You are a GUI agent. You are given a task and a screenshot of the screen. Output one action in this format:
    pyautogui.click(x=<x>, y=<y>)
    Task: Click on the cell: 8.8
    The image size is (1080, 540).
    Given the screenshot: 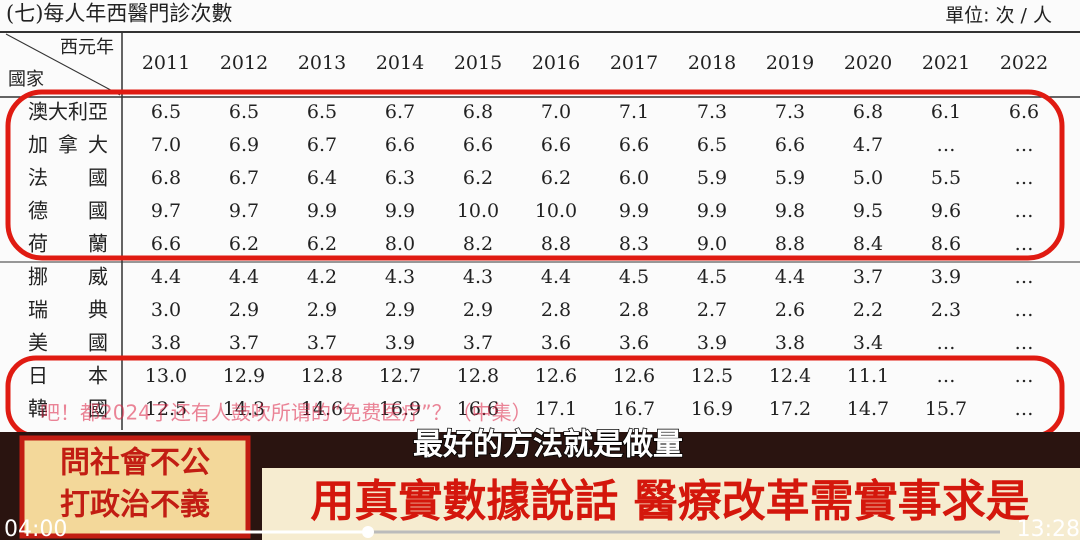 What is the action you would take?
    pyautogui.click(x=790, y=244)
    